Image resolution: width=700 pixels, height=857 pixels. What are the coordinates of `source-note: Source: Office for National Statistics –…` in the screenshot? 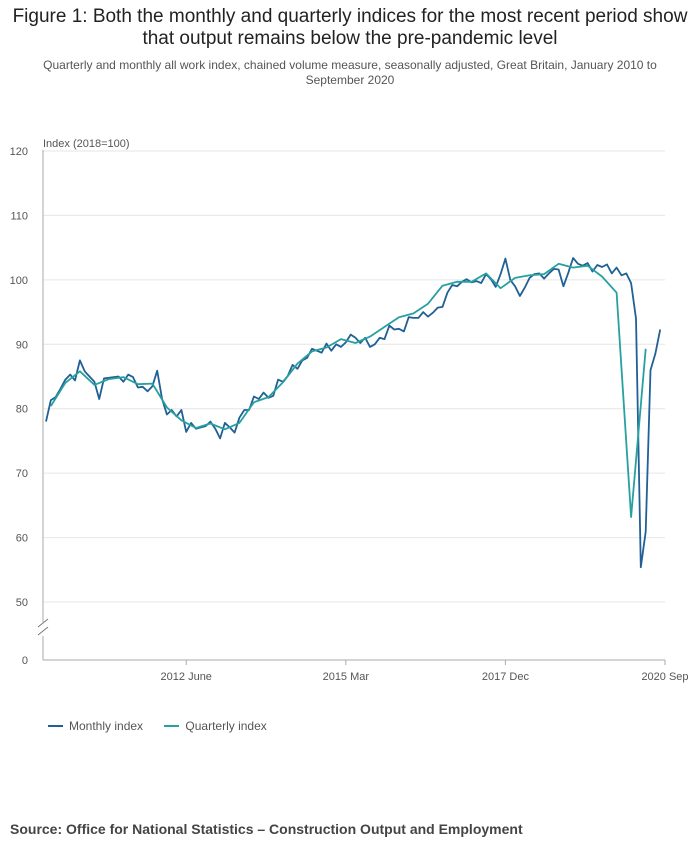 It's located at (266, 829).